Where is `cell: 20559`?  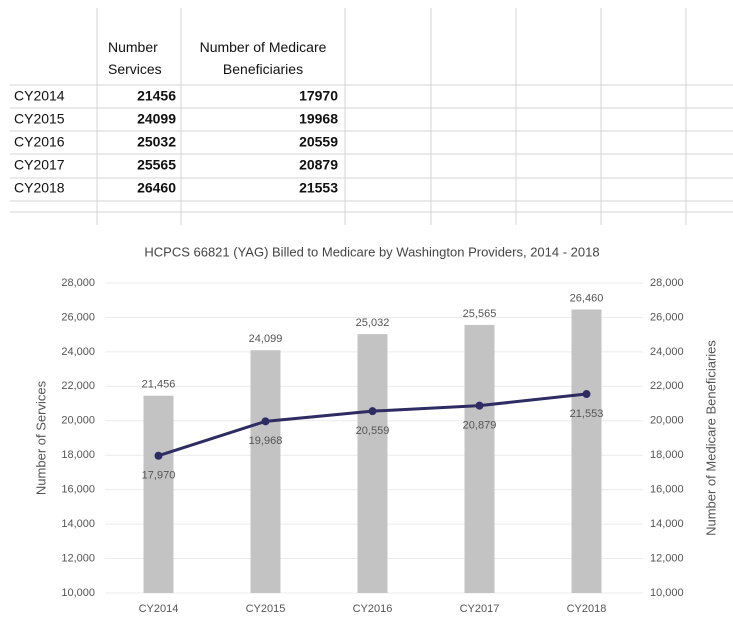
cell: 20559 is located at coordinates (318, 142).